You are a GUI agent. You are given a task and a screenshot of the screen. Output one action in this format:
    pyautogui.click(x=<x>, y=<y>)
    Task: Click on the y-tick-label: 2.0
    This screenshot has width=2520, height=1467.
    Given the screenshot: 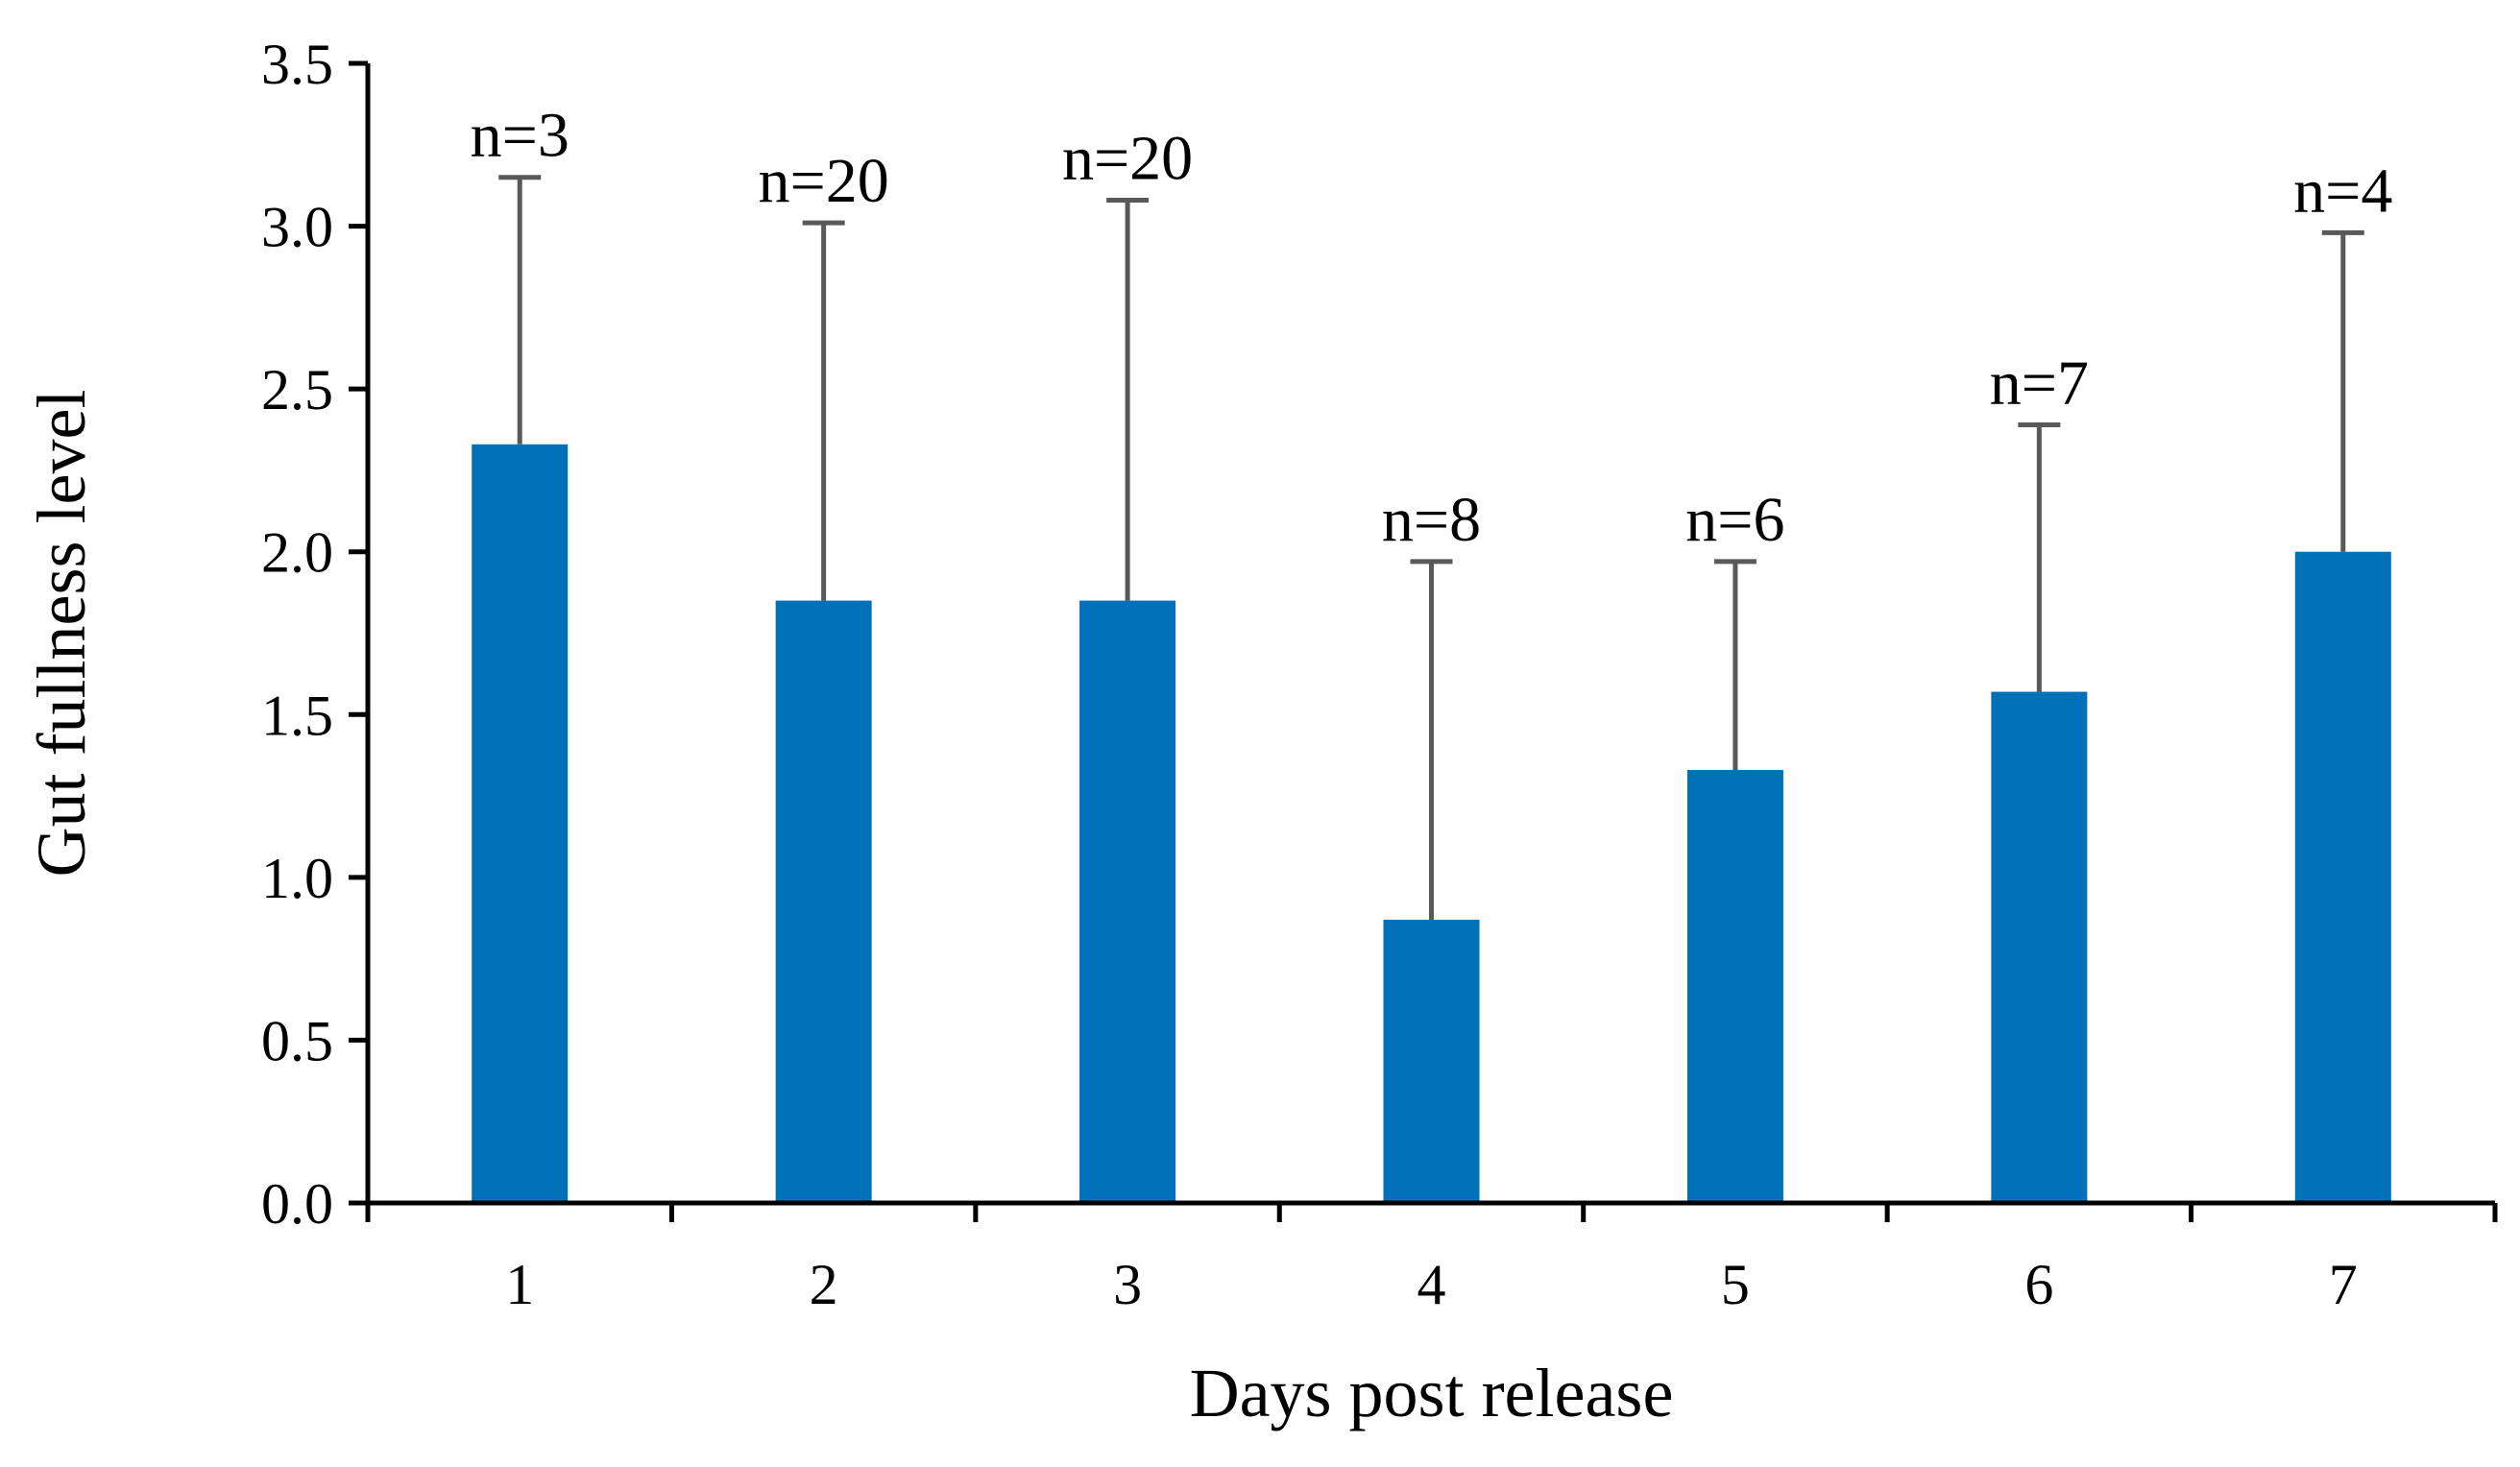 What is the action you would take?
    pyautogui.click(x=297, y=553)
    